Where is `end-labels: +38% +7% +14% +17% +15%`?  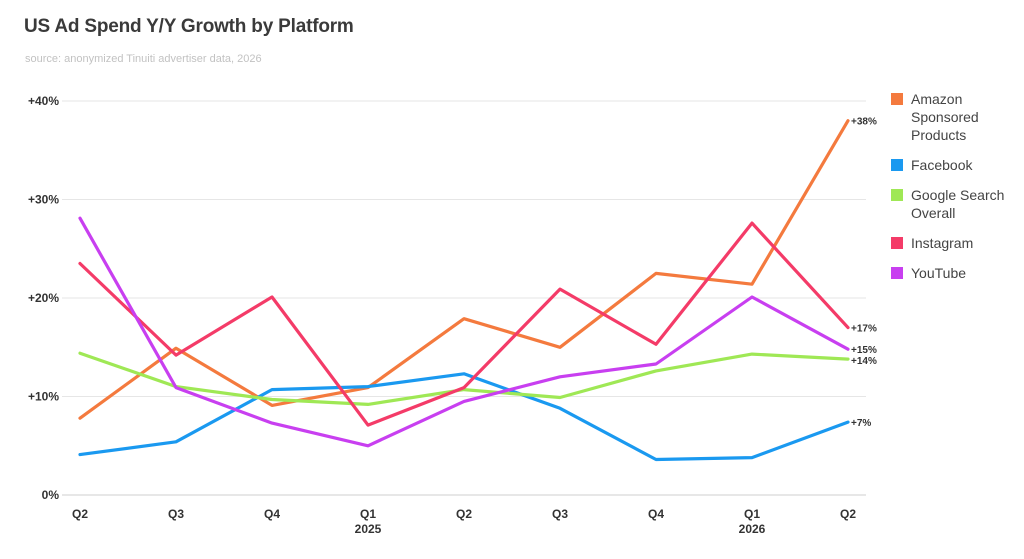
end-labels: +38% +7% +14% +17% +15% is located at coordinates (864, 273).